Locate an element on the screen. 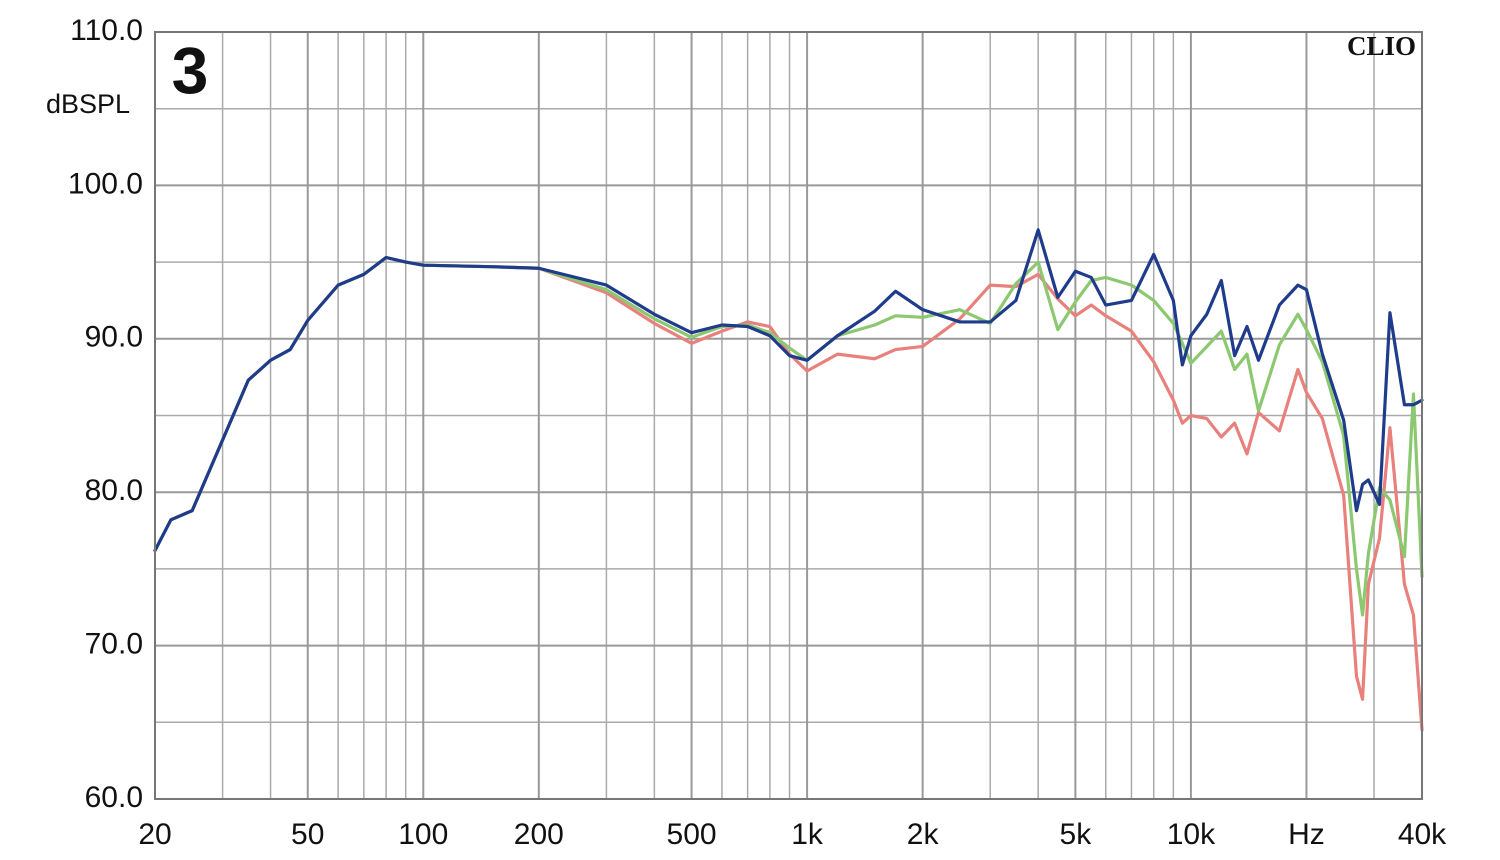 This screenshot has height=860, width=1500. watermark: CLIO is located at coordinates (1381, 46).